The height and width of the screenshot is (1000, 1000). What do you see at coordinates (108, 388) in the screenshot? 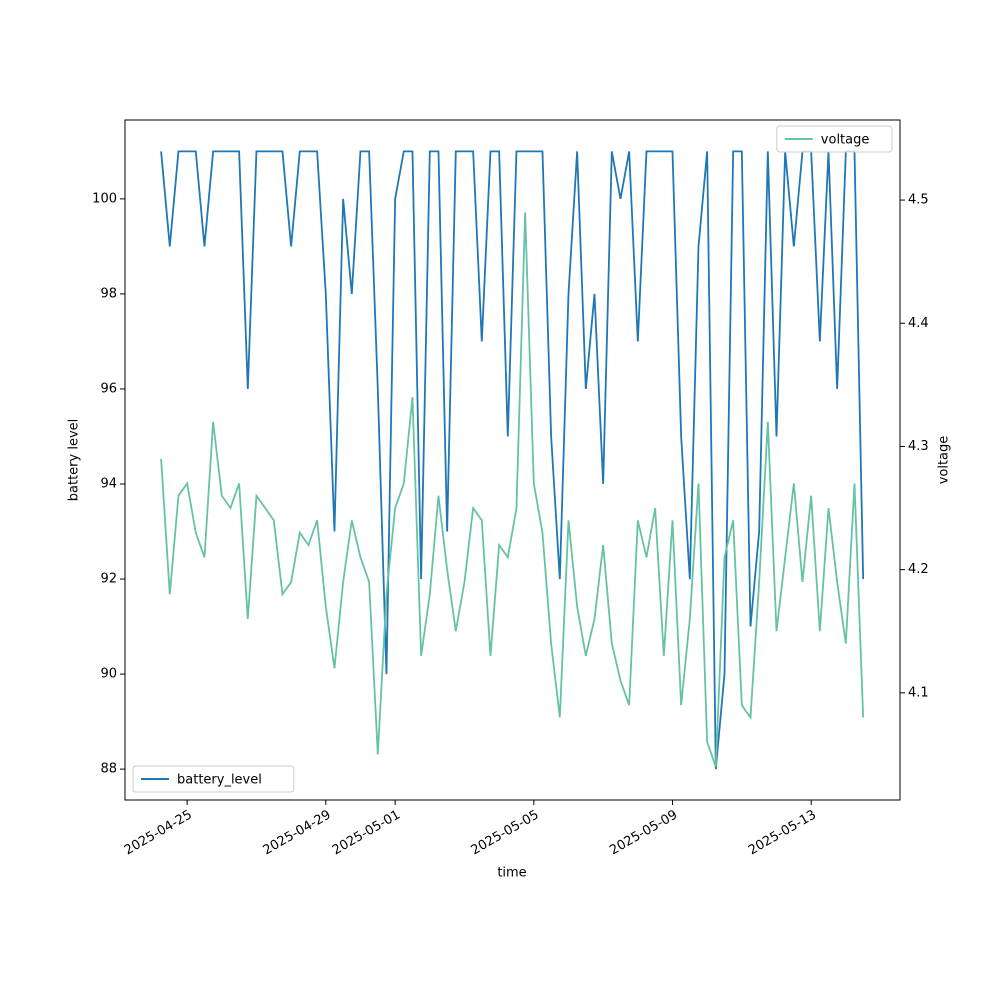
I see `y-tick-label: 96` at bounding box center [108, 388].